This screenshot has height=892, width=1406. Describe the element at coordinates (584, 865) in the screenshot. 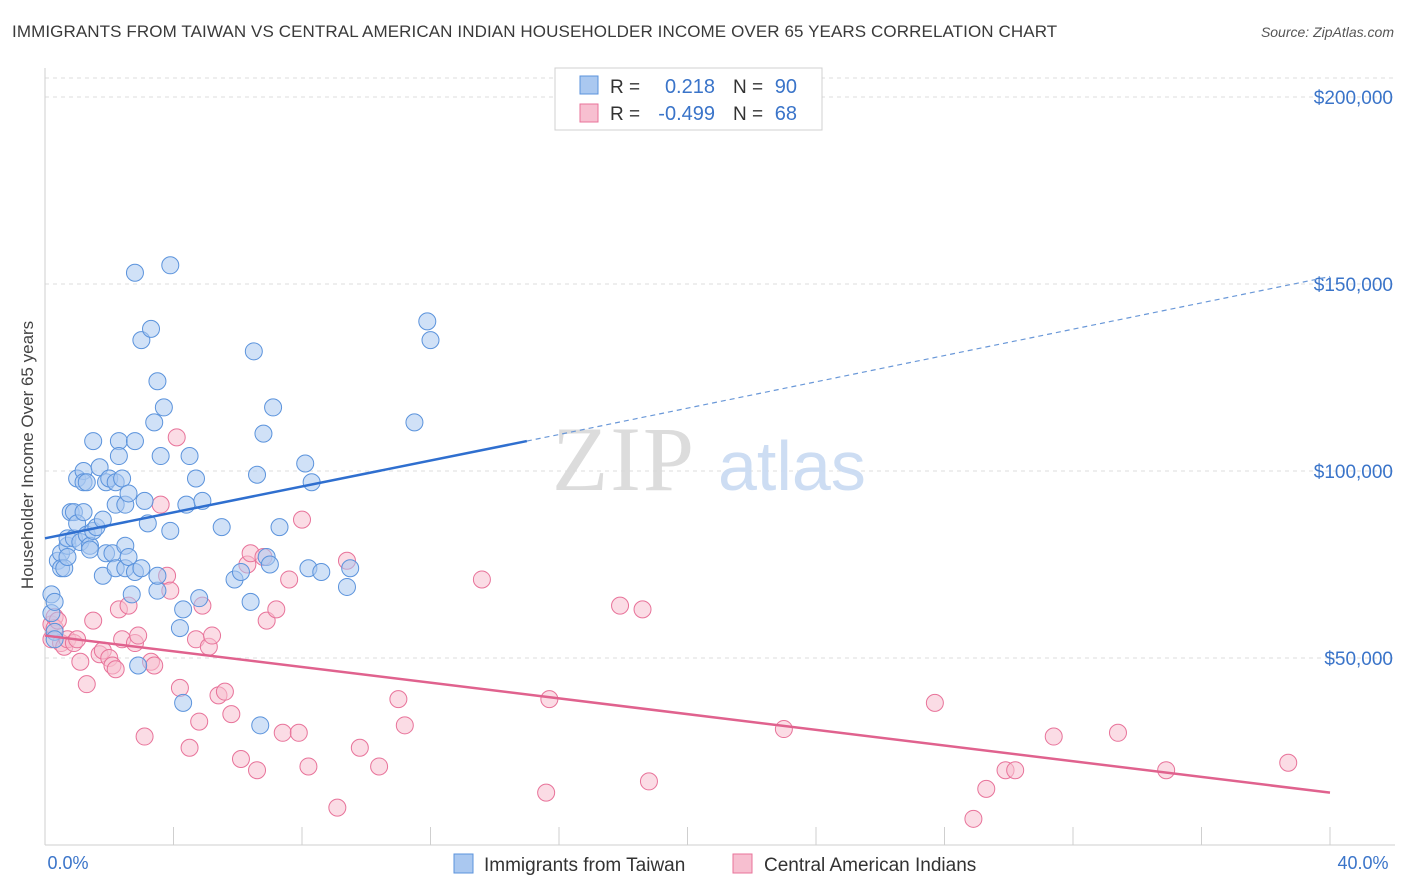

I see `bottom-legend-taiwan: Immigrants from Taiwan` at that location.